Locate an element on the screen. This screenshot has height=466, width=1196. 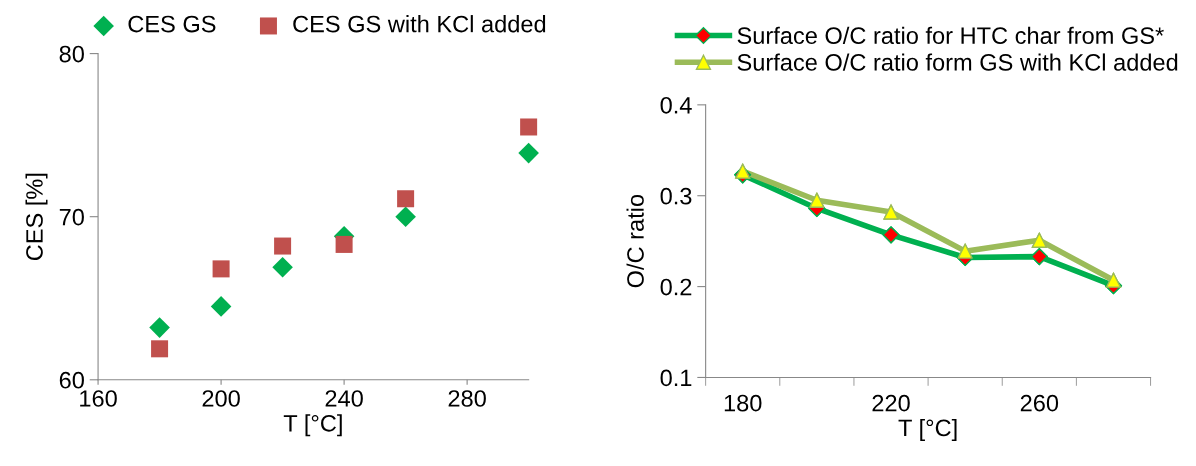
legend-label: Surface O/C ratio form GS with KCl added is located at coordinates (957, 62).